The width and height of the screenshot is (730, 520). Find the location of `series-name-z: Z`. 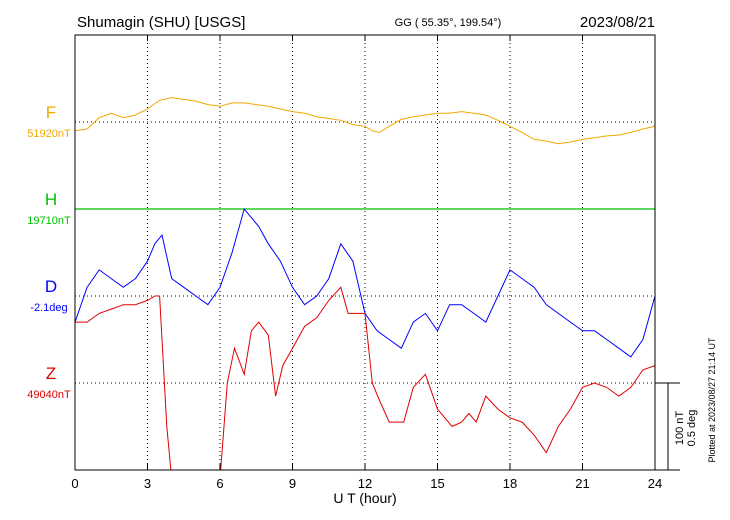

series-name-z: Z is located at coordinates (51, 373).